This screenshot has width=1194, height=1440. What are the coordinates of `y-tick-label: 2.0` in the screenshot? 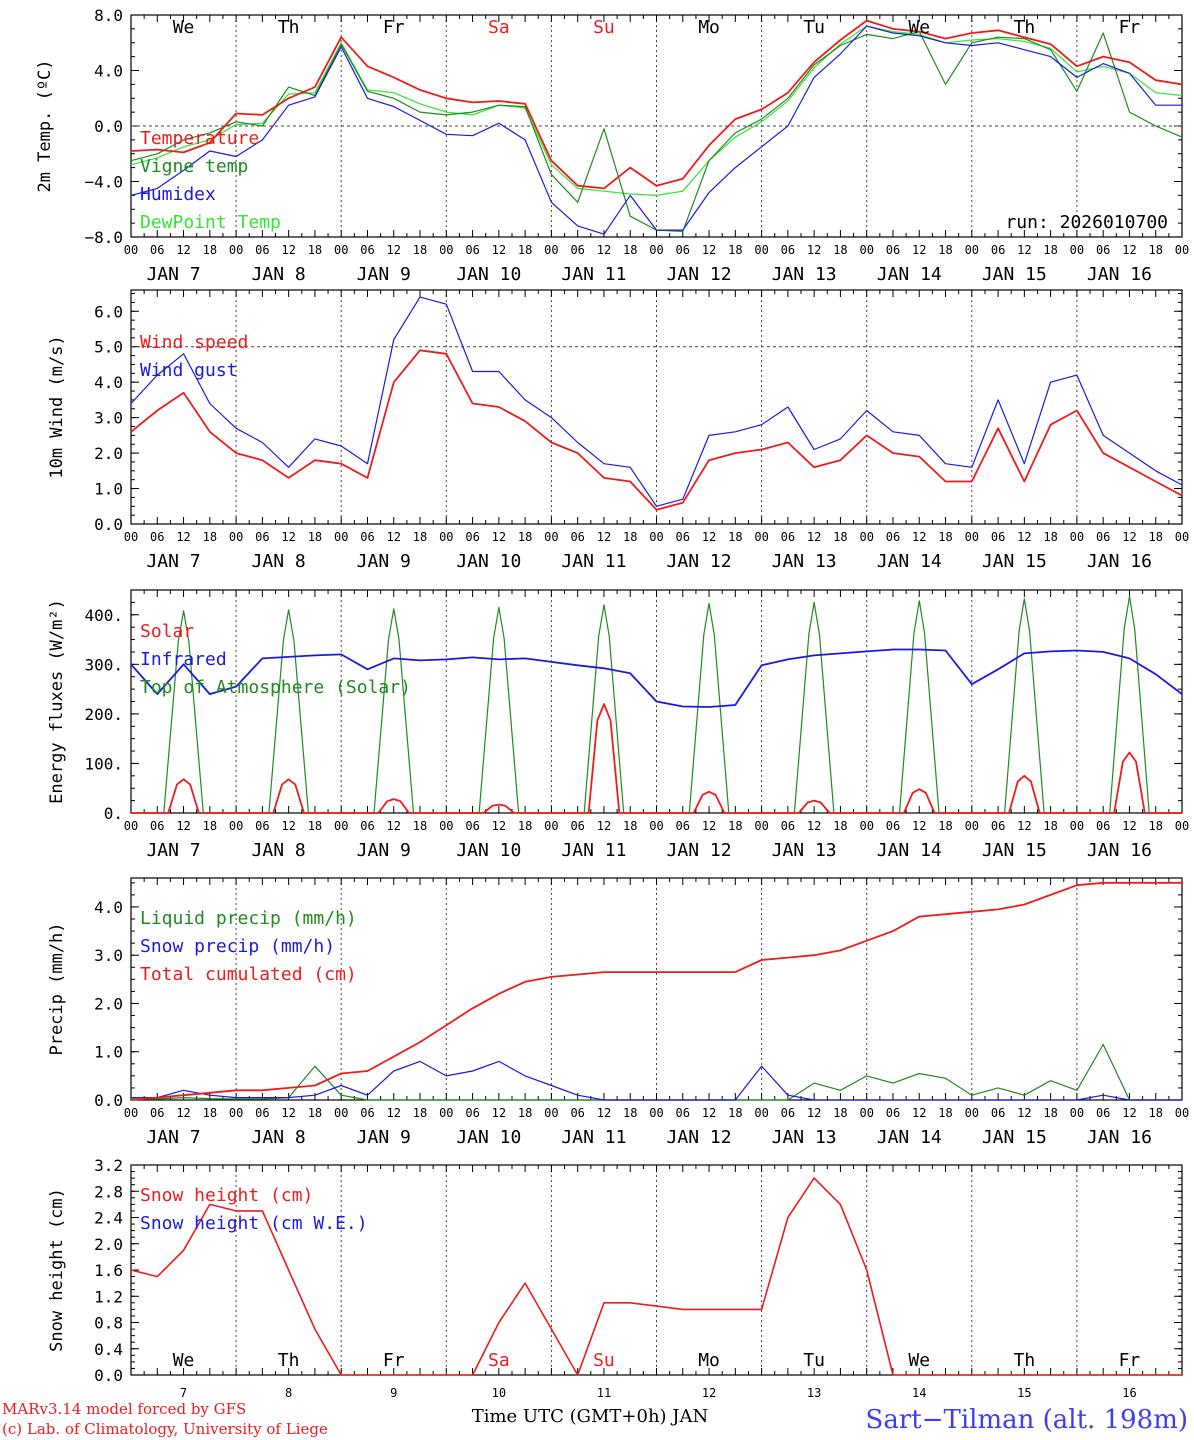 It's located at (108, 1003).